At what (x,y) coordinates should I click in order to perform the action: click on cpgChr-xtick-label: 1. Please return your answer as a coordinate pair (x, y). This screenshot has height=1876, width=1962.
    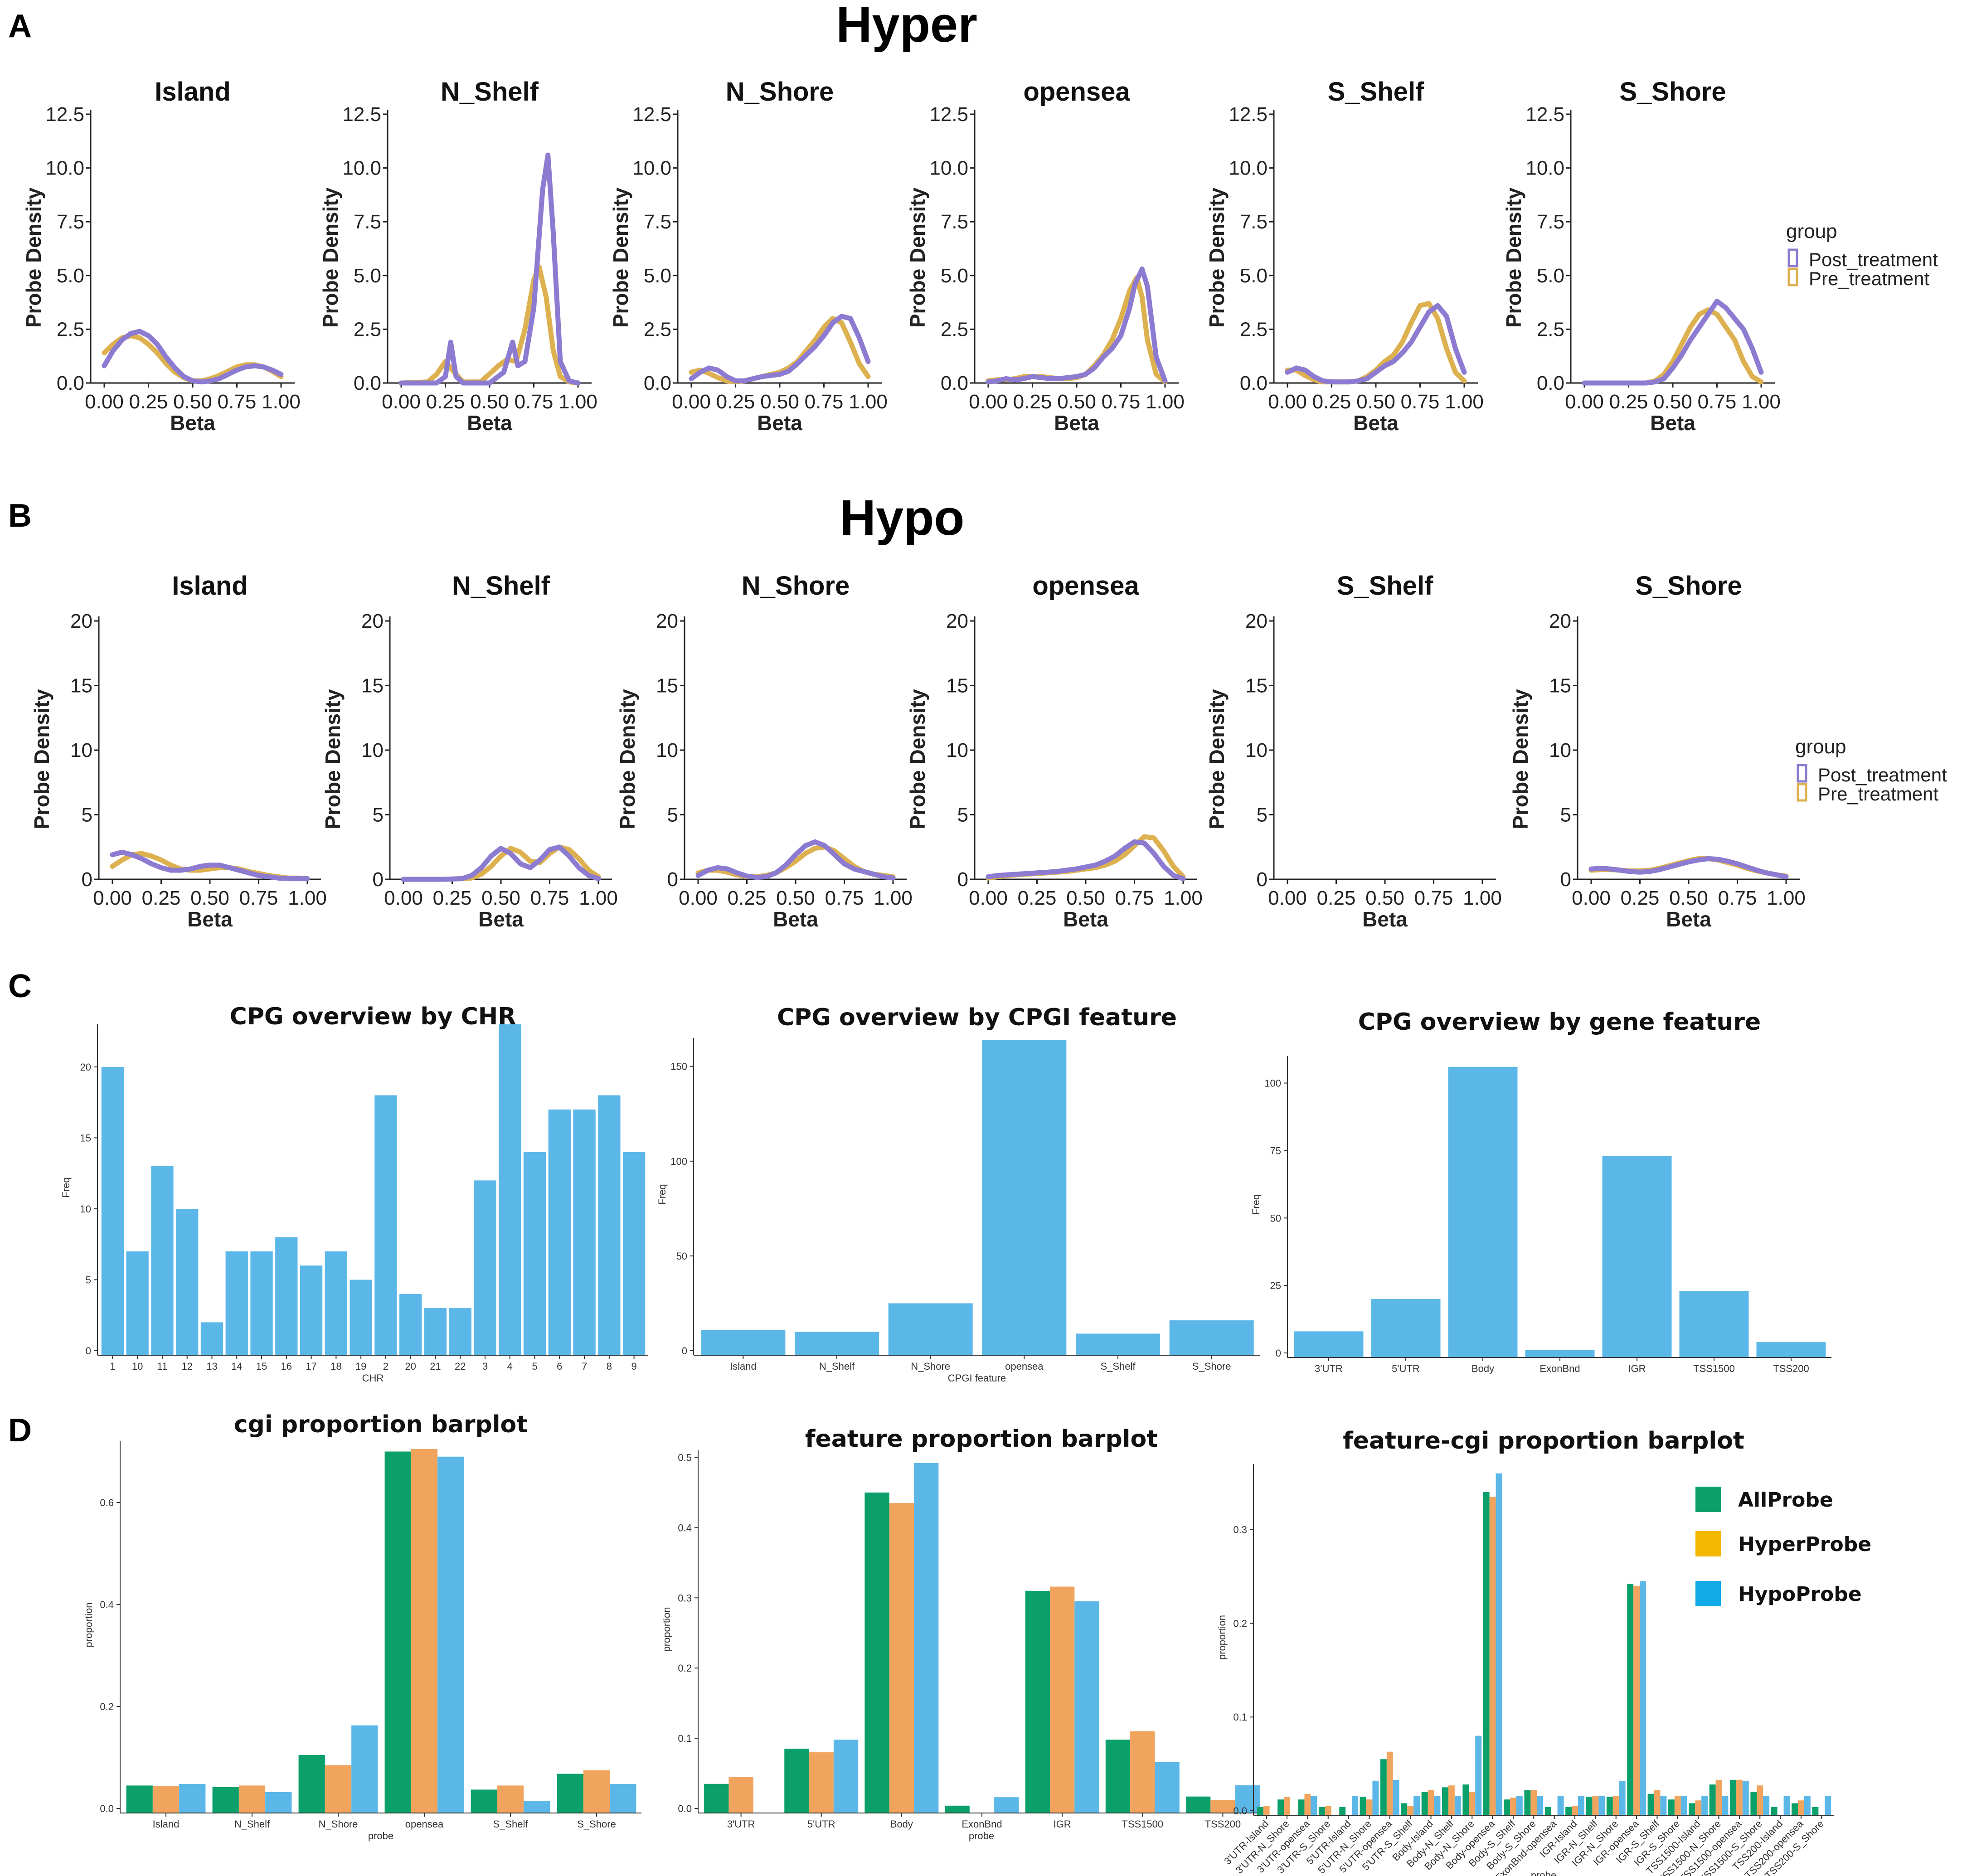
    Looking at the image, I should click on (112, 1367).